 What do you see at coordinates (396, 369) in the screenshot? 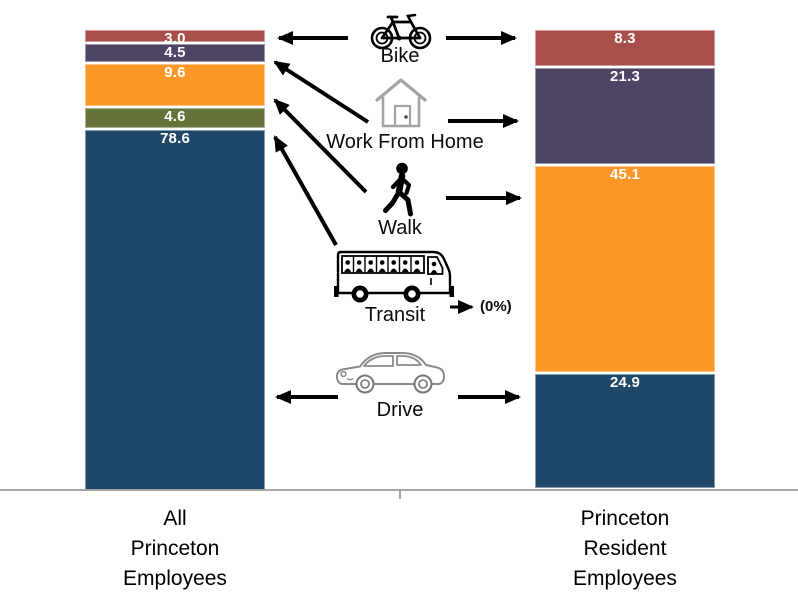
I see `car-icon` at bounding box center [396, 369].